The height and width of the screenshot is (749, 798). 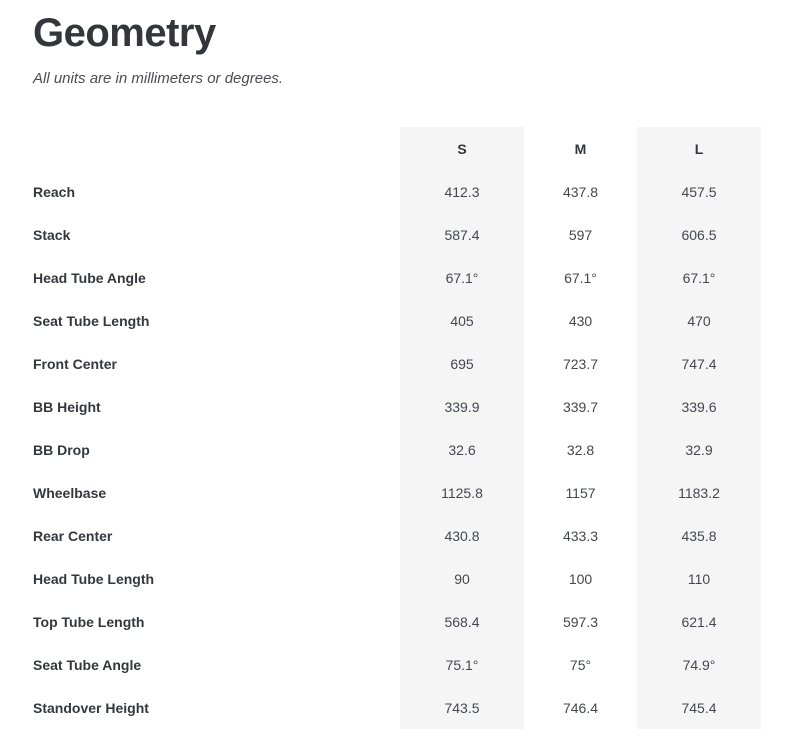 I want to click on cell-front-center-m: 723.7, so click(x=580, y=363).